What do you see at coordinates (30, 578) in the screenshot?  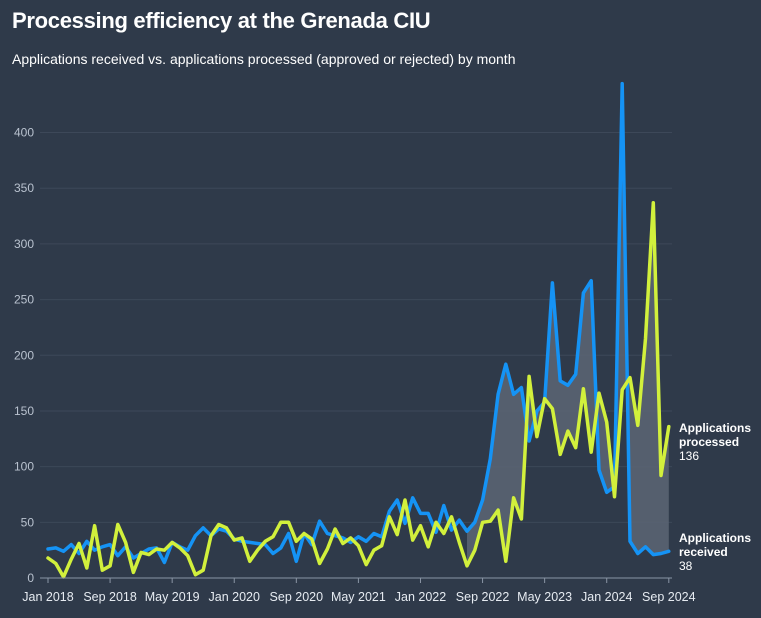 I see `y-tick-label: 0` at bounding box center [30, 578].